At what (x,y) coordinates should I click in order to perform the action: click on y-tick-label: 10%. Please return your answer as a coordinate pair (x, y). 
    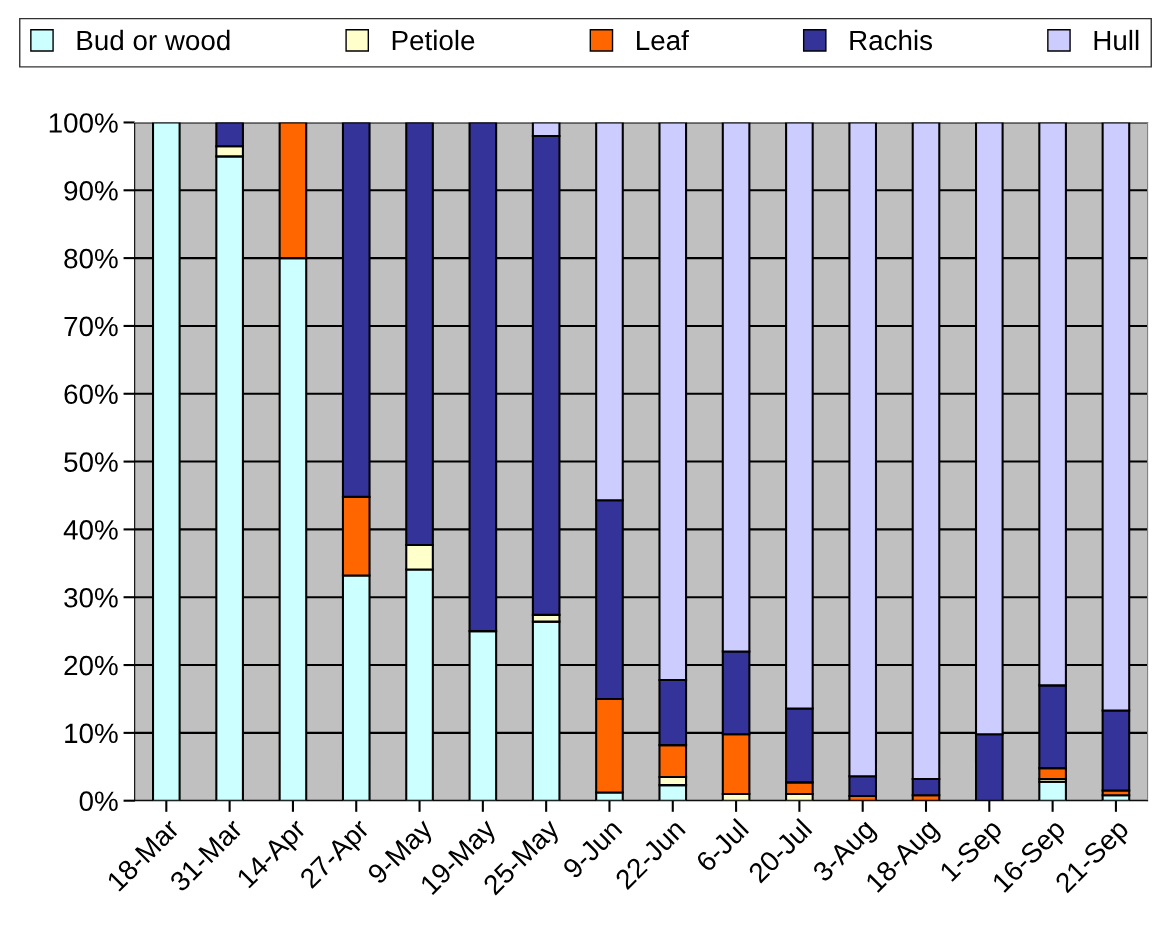
    Looking at the image, I should click on (91, 733).